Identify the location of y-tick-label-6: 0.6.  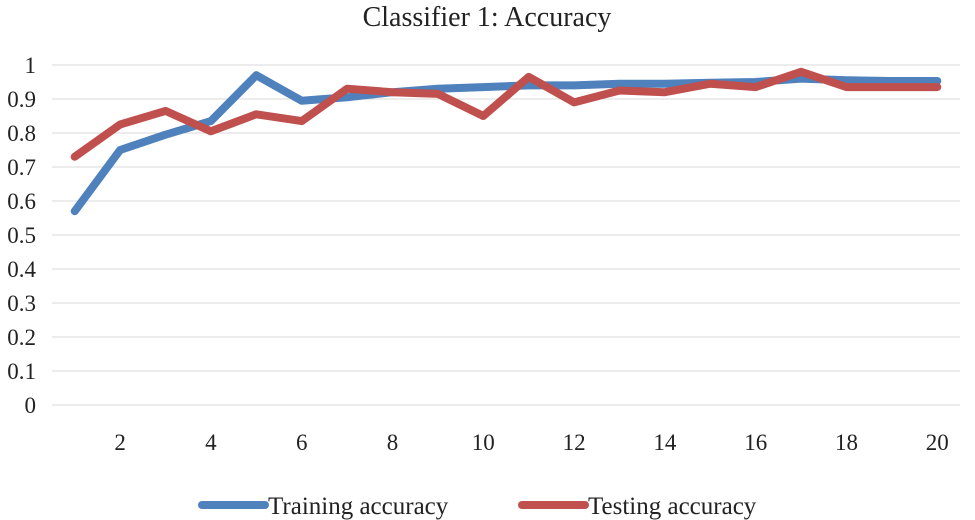
(21, 201).